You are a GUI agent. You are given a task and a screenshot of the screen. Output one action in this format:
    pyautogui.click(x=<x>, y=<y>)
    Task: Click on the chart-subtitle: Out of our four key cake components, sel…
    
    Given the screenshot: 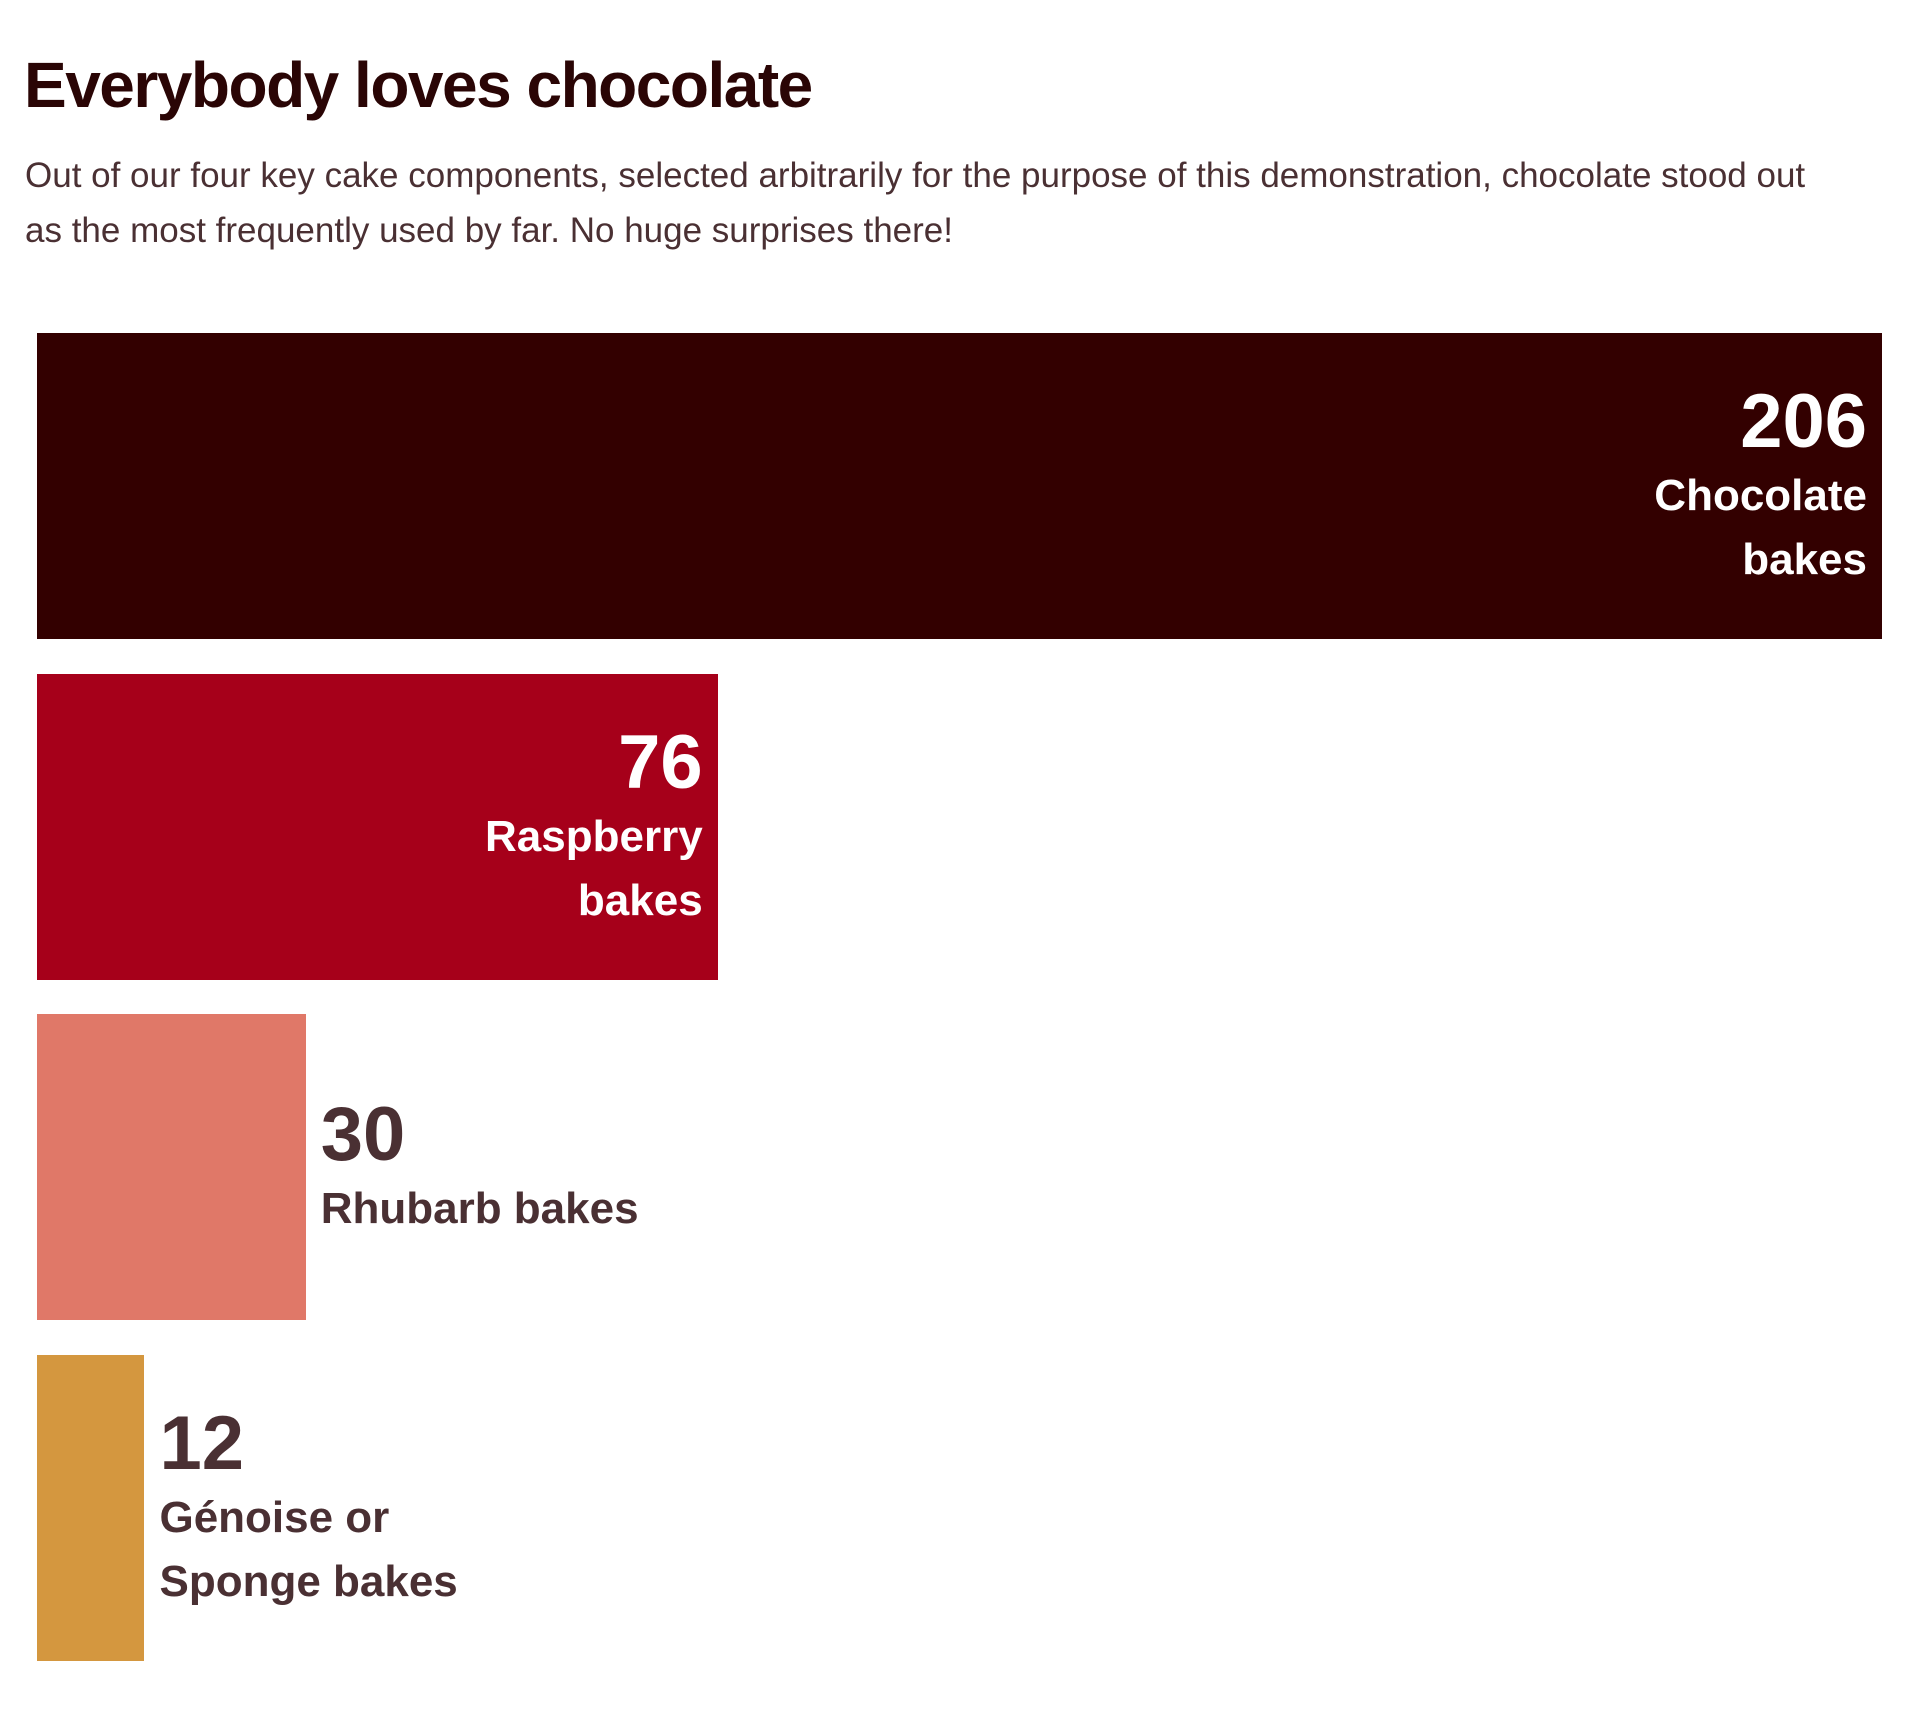 What is the action you would take?
    pyautogui.click(x=915, y=203)
    